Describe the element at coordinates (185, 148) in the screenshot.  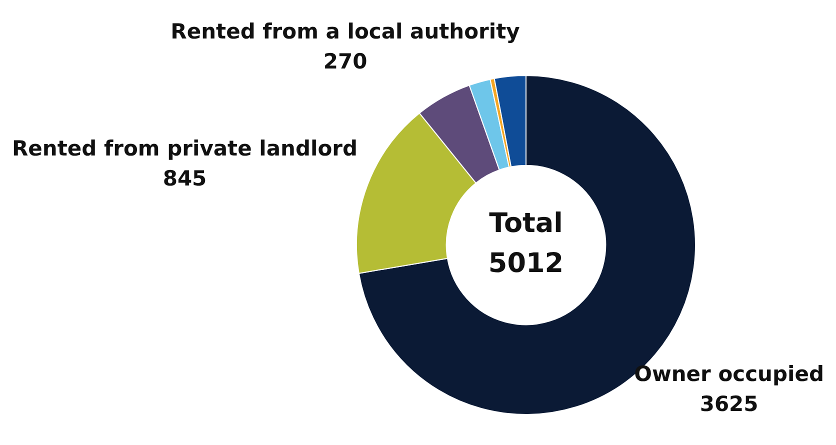
I see `slice-label: Rented from private landlord` at that location.